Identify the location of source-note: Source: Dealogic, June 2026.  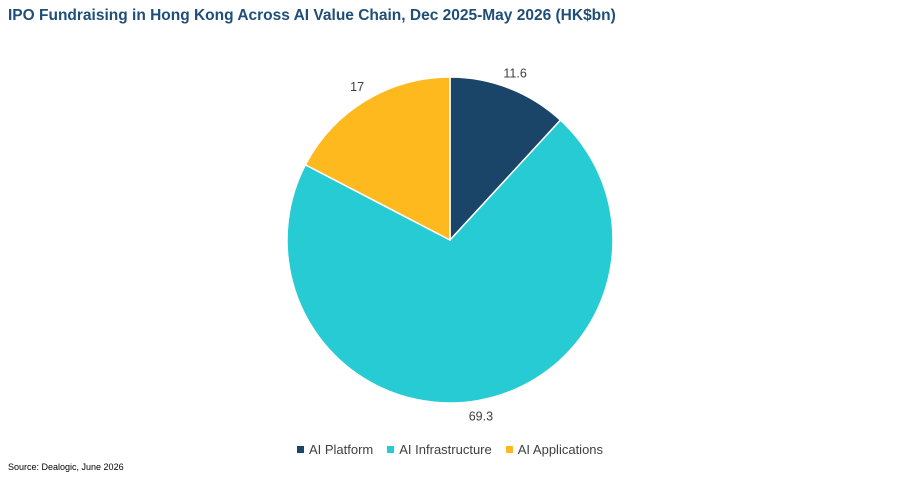
(66, 467).